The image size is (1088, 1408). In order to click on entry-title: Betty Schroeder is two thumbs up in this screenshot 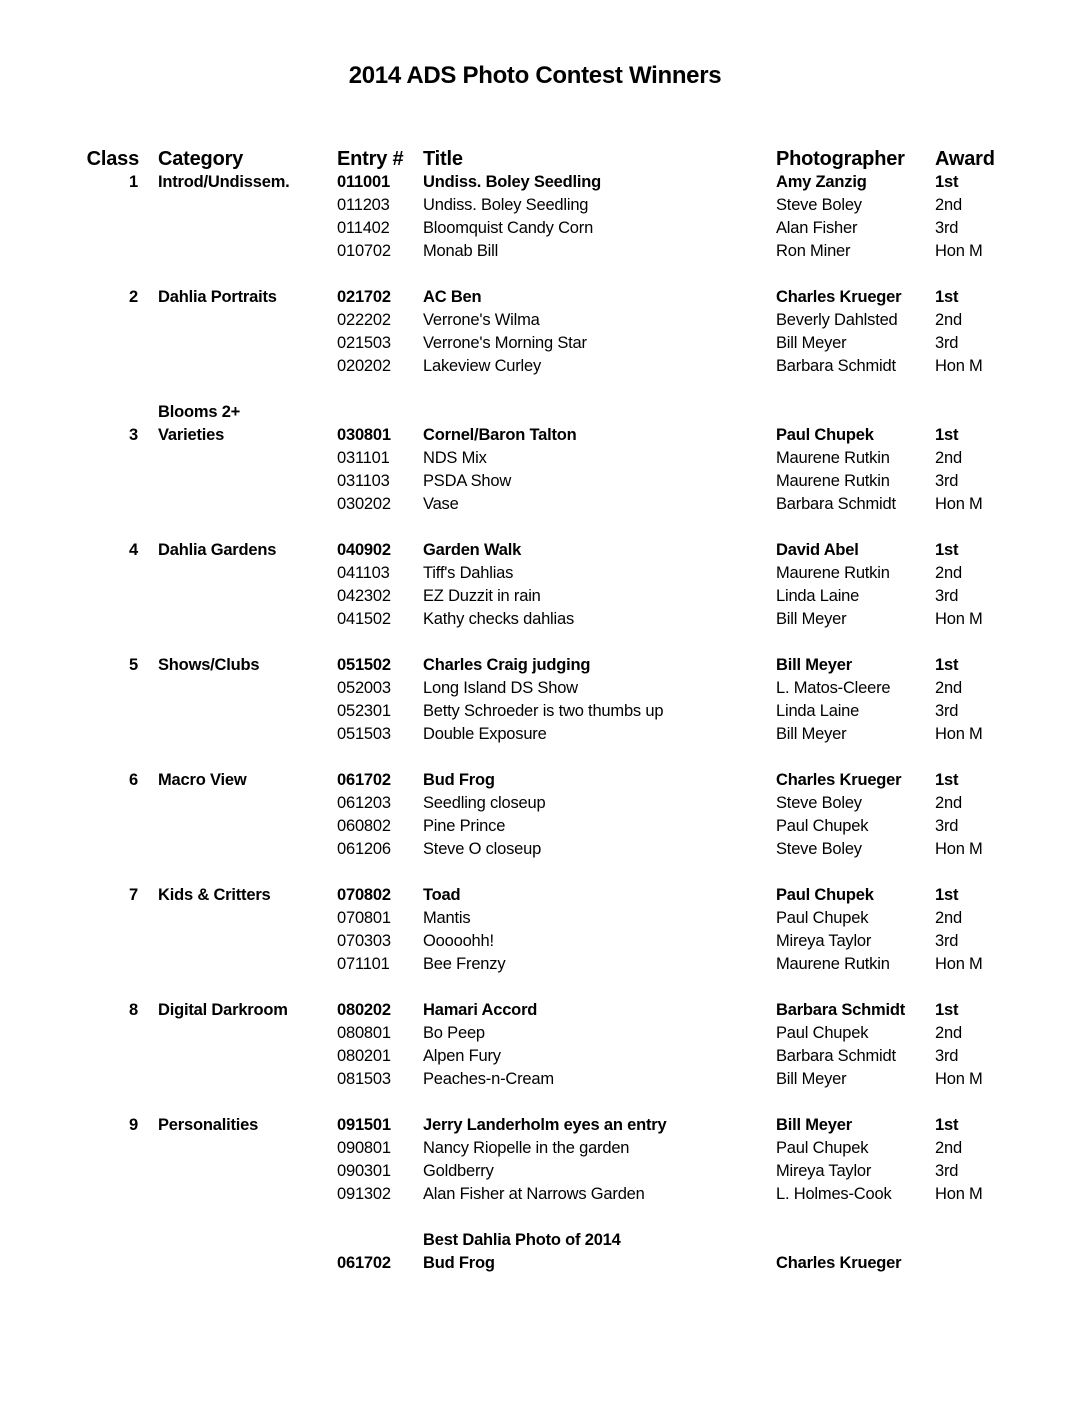, I will do `click(543, 711)`.